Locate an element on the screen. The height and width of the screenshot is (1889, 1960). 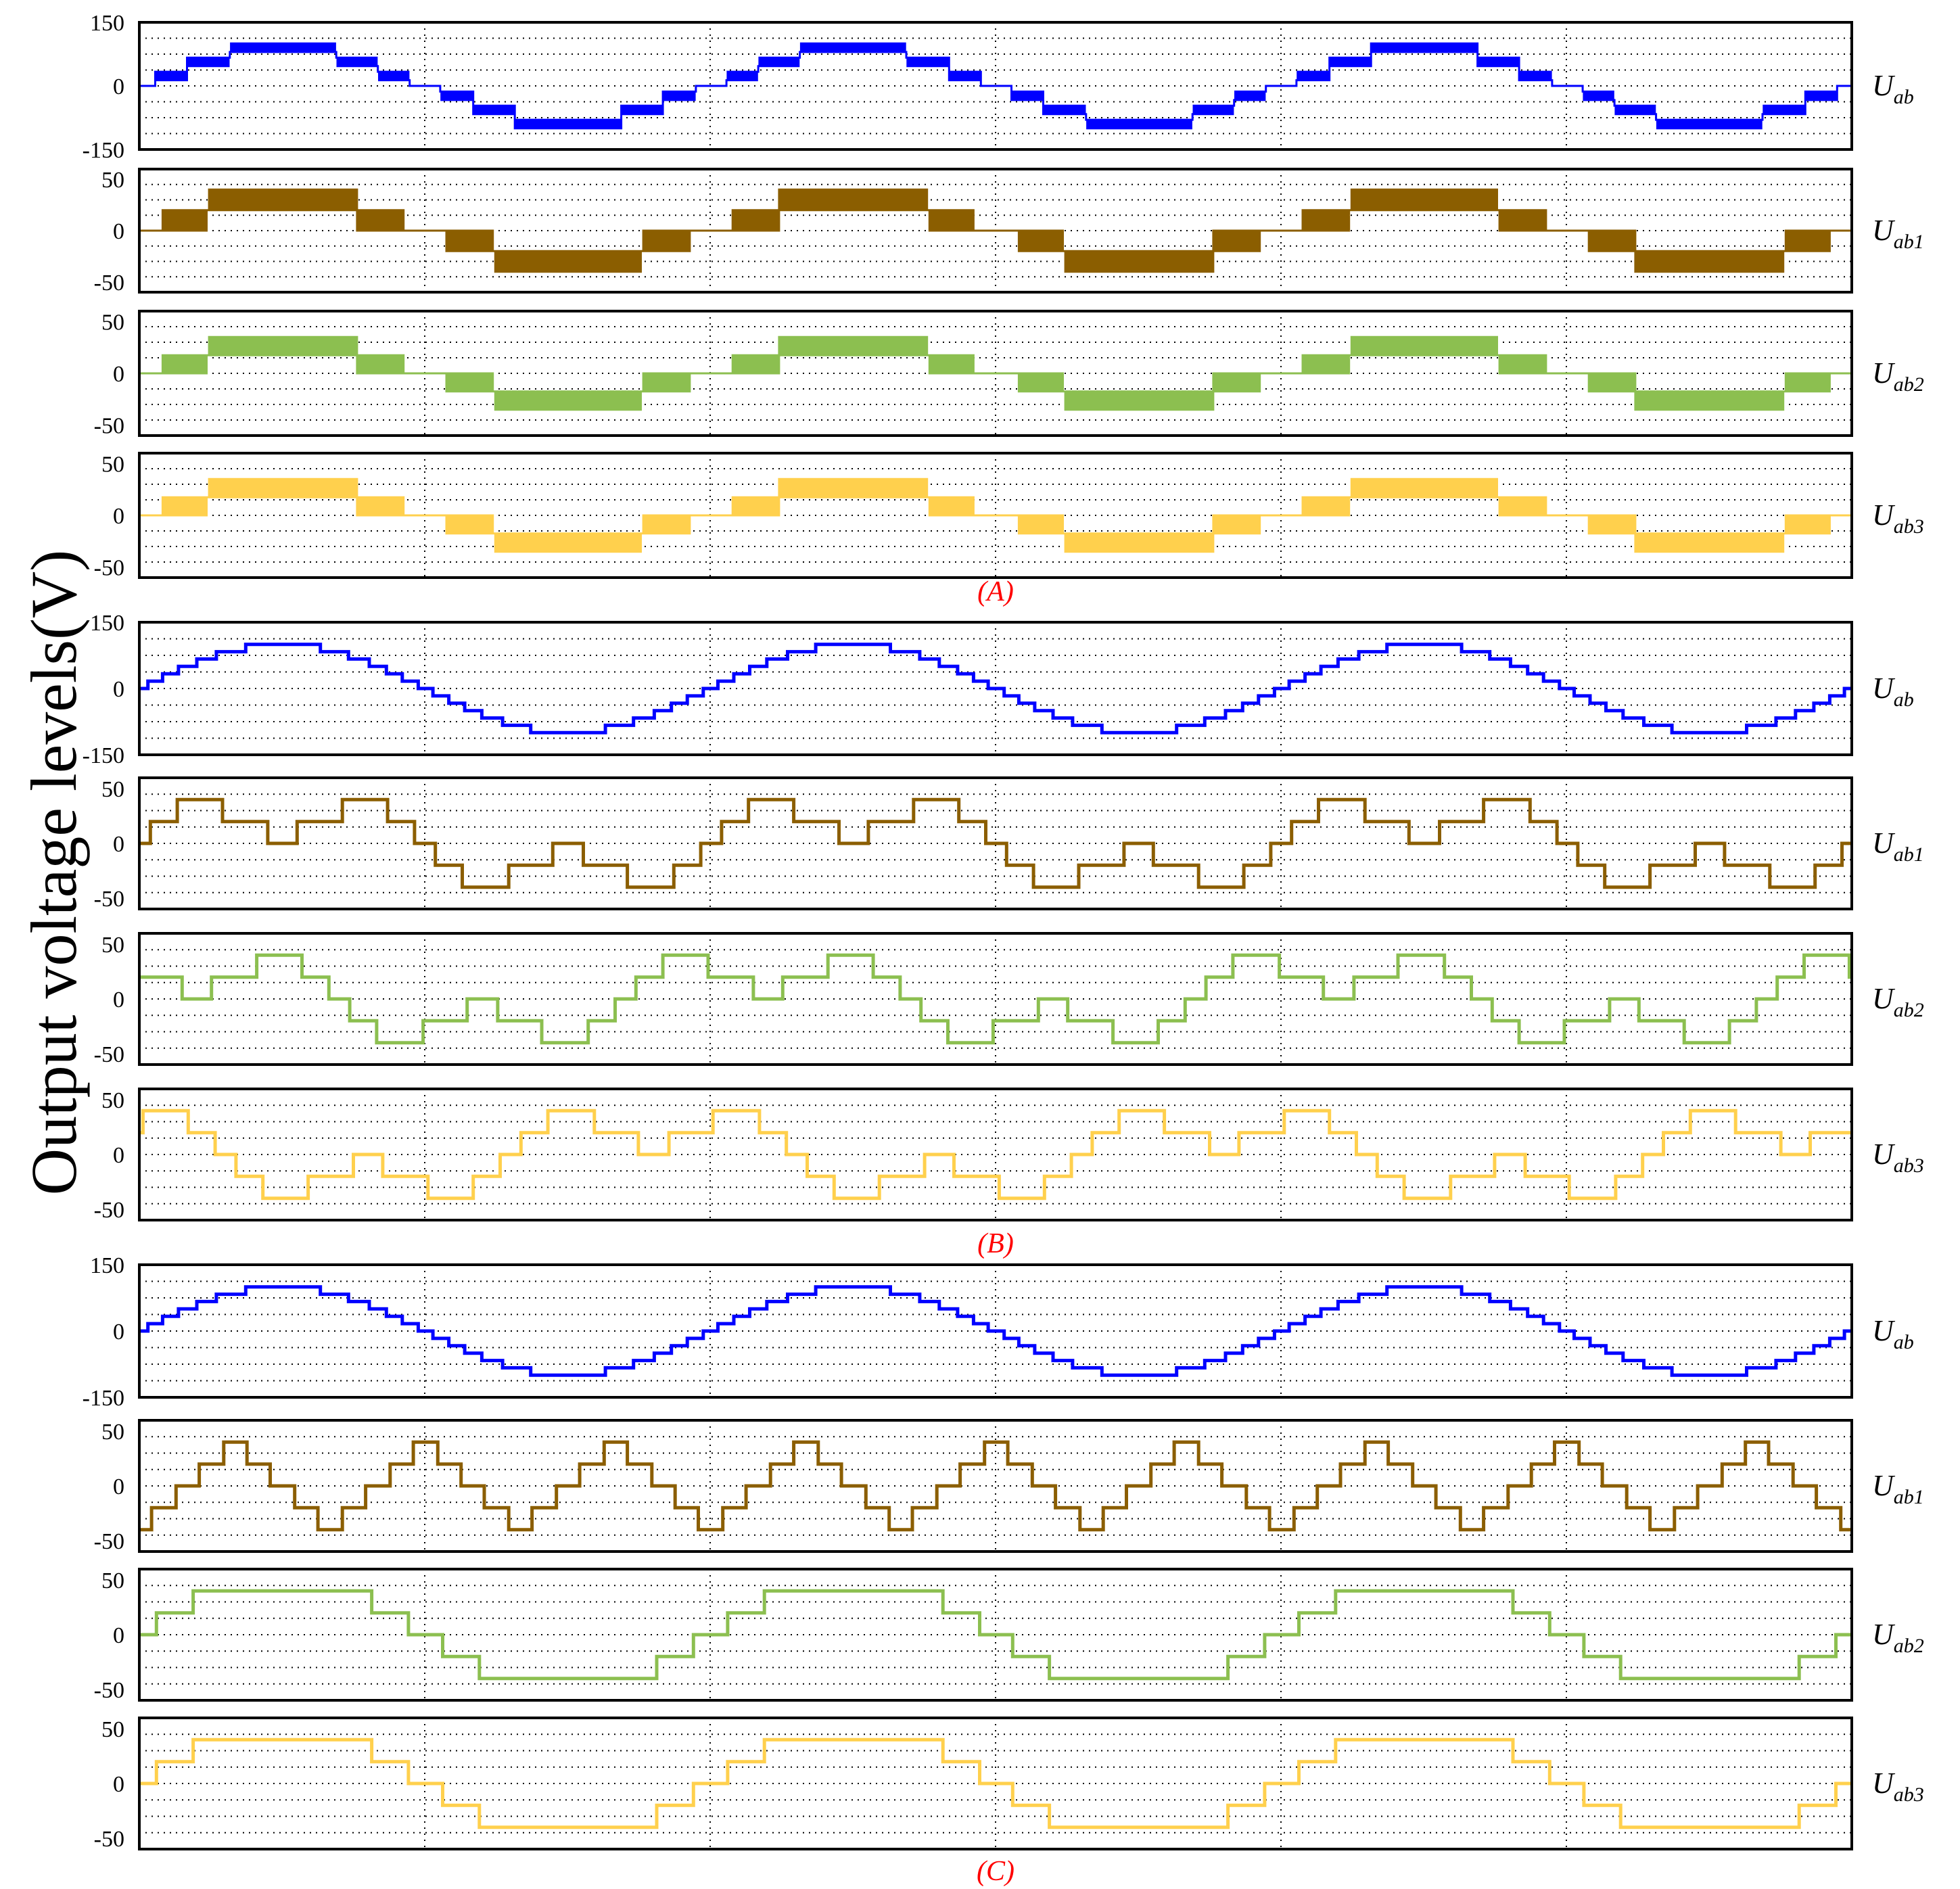
panel-9: 150 0 -150 Uab is located at coordinates (999, 1332).